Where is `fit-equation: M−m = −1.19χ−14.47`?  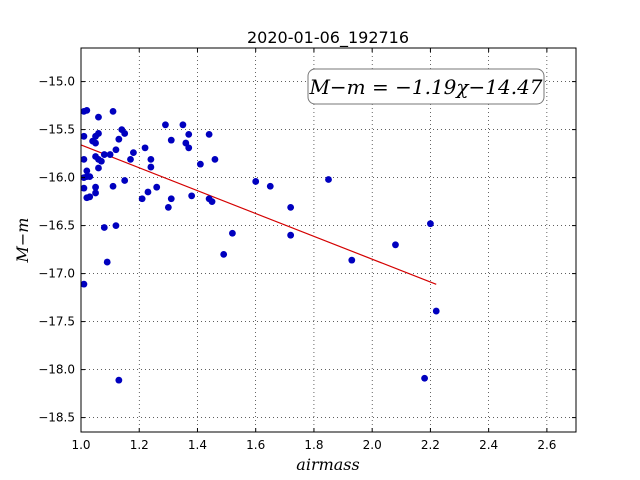 fit-equation: M−m = −1.19χ−14.47 is located at coordinates (425, 87).